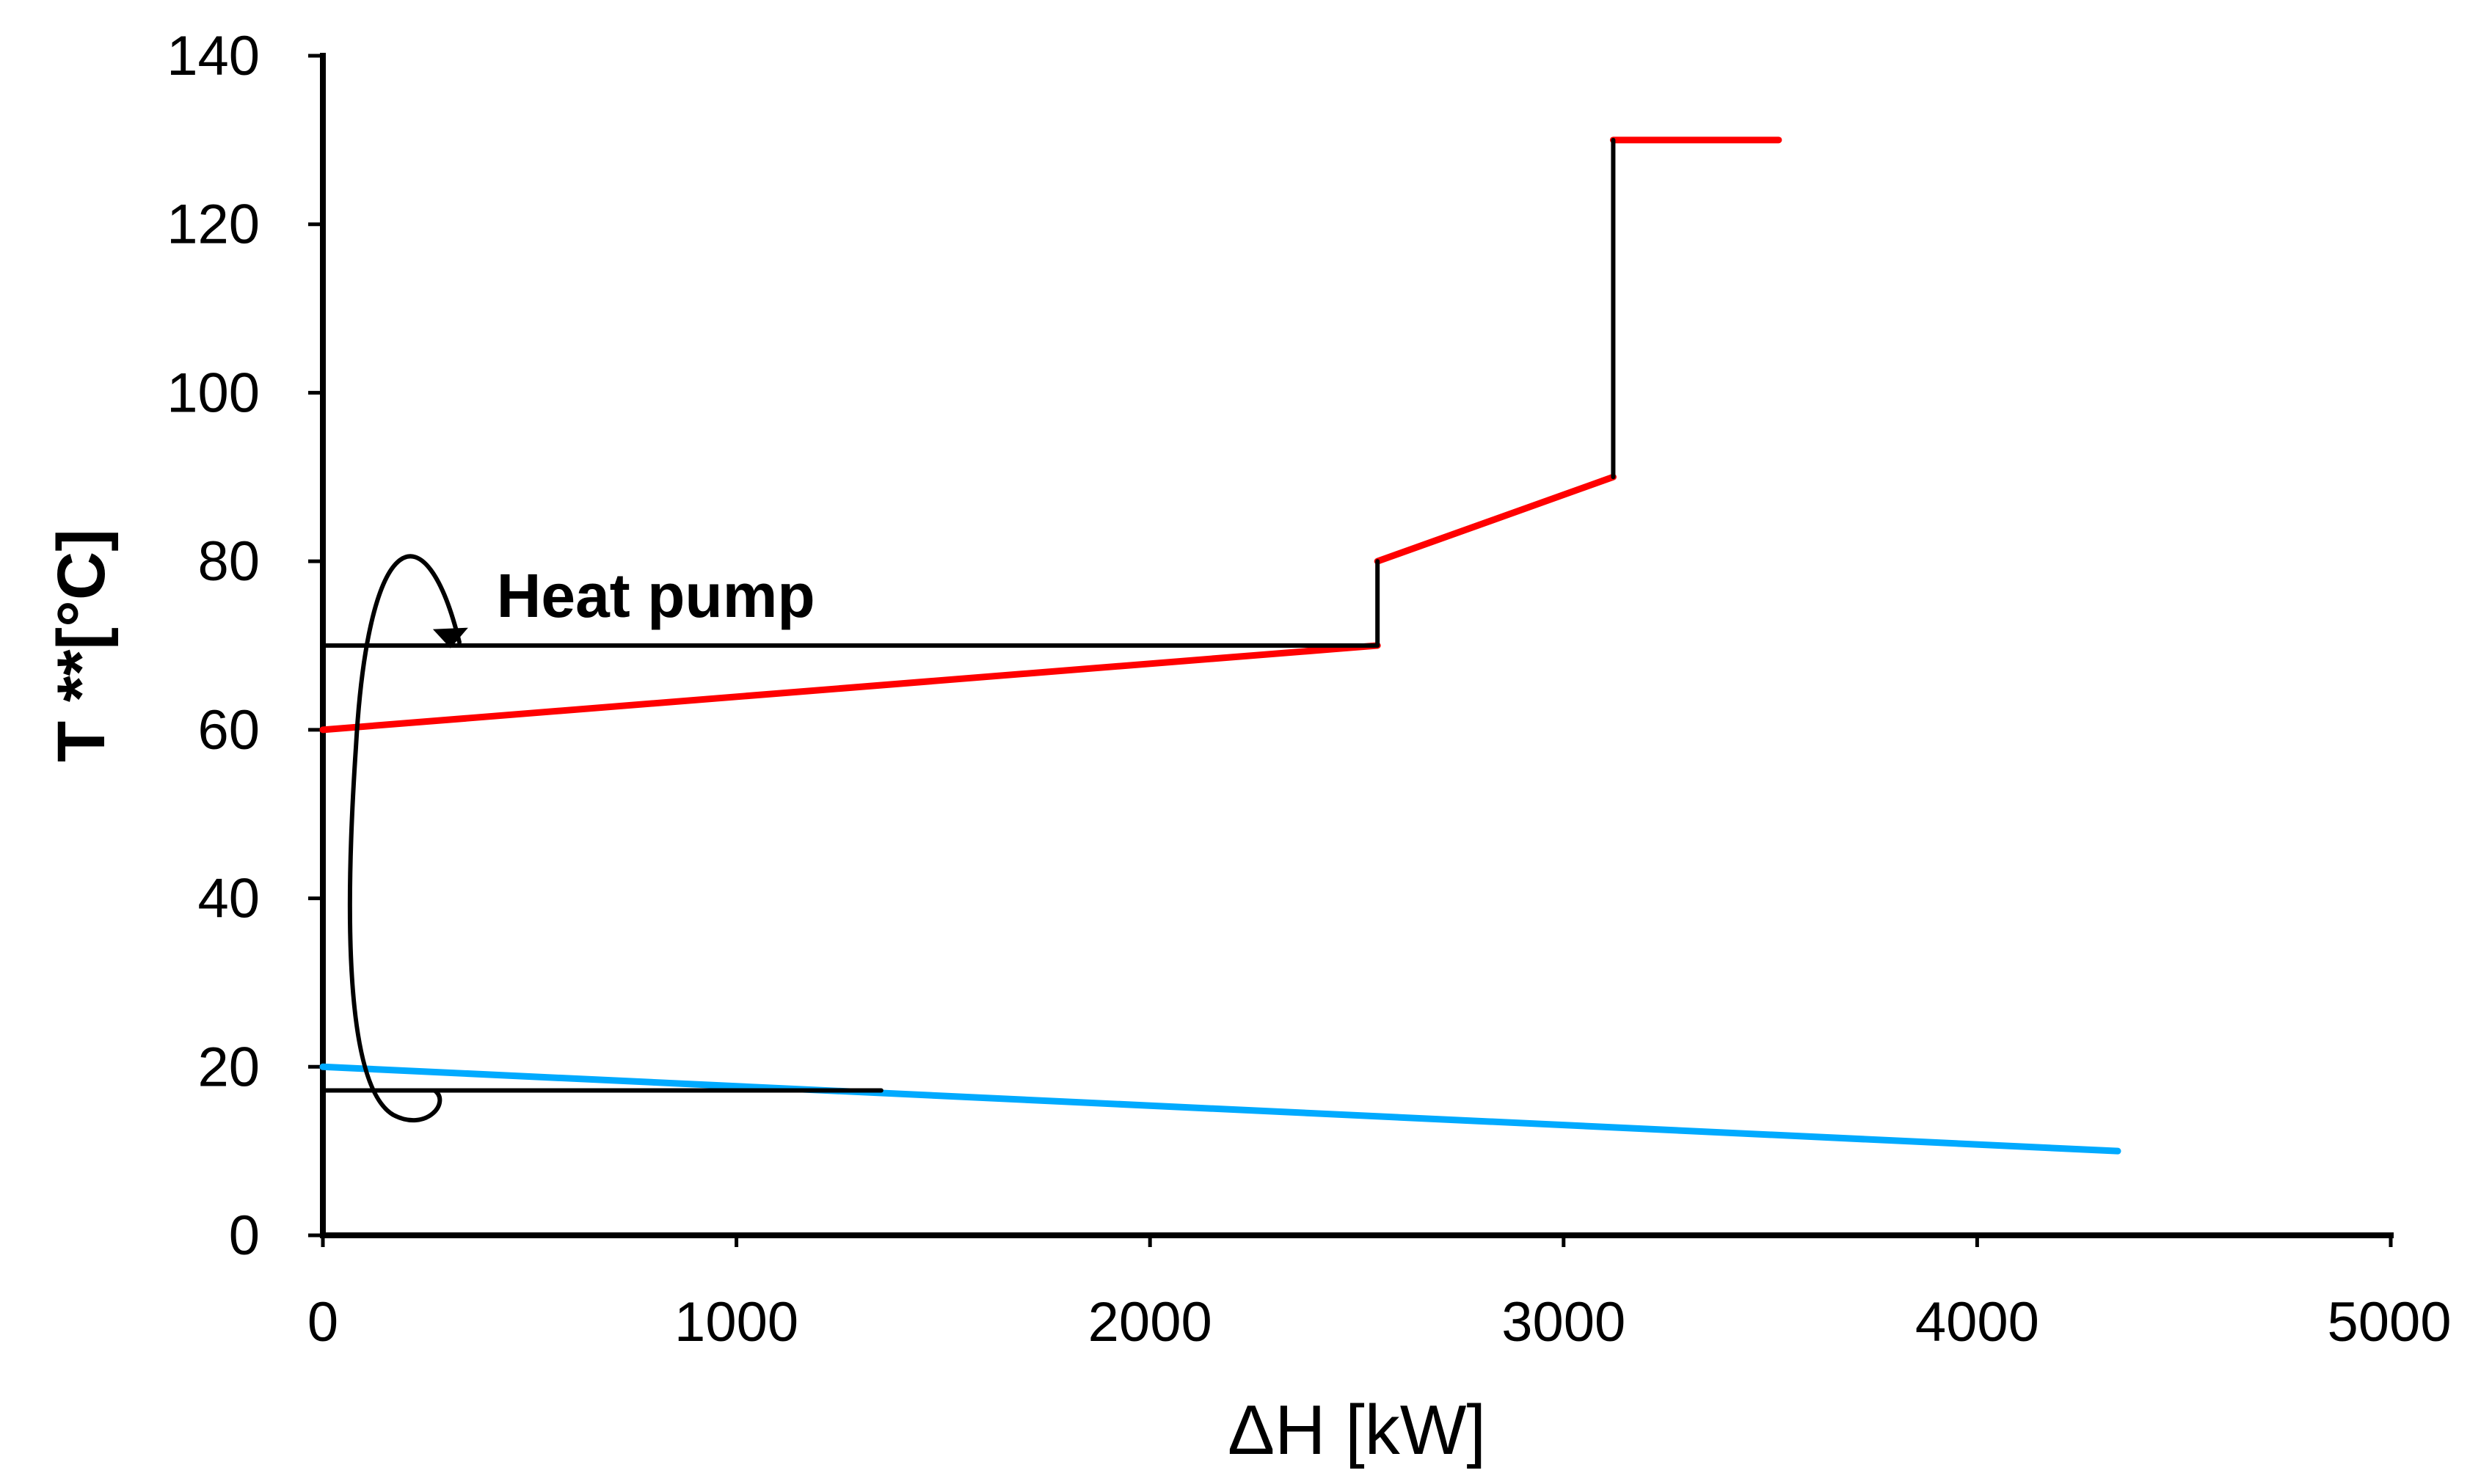  What do you see at coordinates (228, 1067) in the screenshot?
I see `y-tick-label-20: 20` at bounding box center [228, 1067].